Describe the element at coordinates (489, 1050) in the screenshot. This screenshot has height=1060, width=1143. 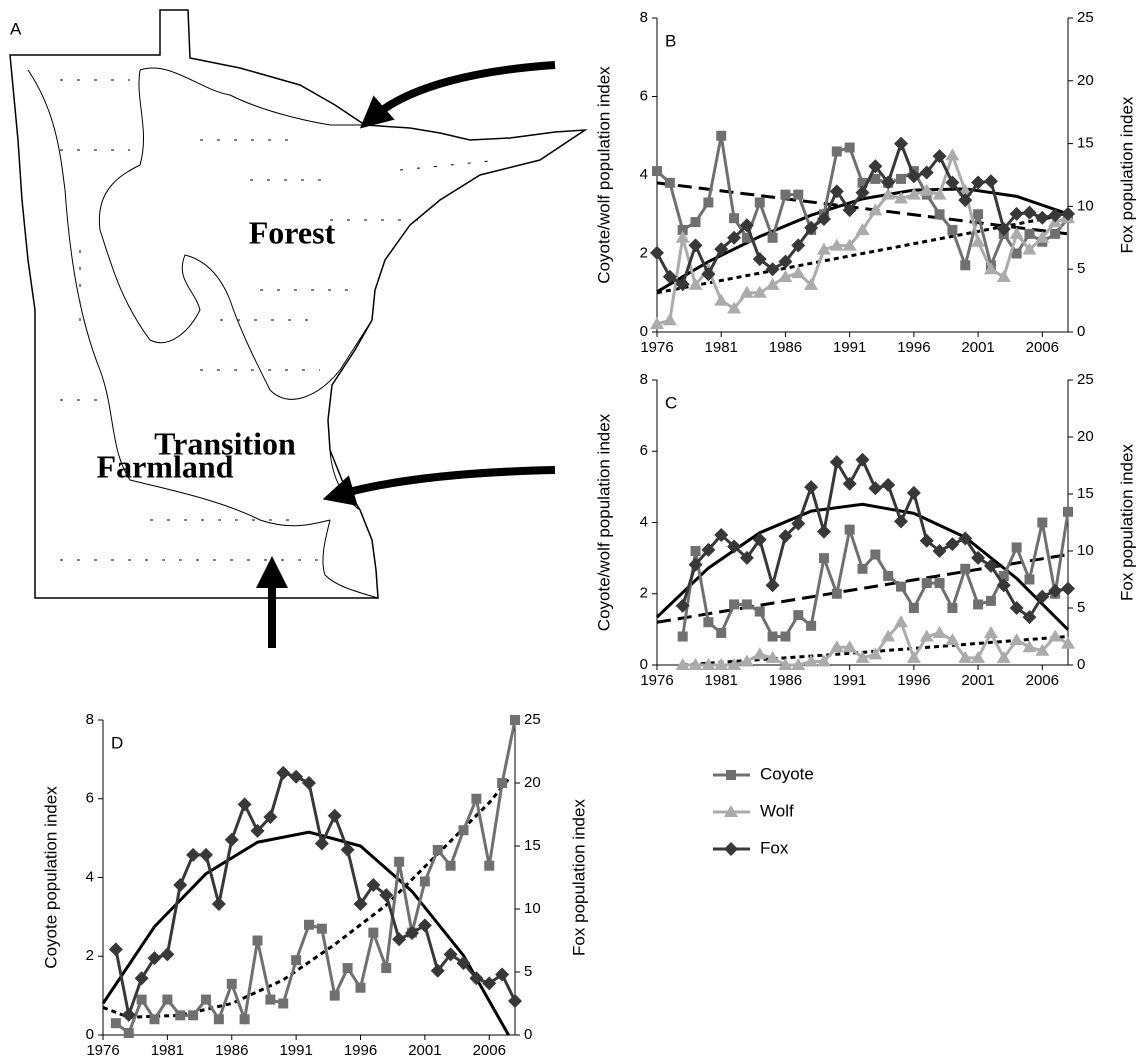
I see `x-tick-label: 2006` at that location.